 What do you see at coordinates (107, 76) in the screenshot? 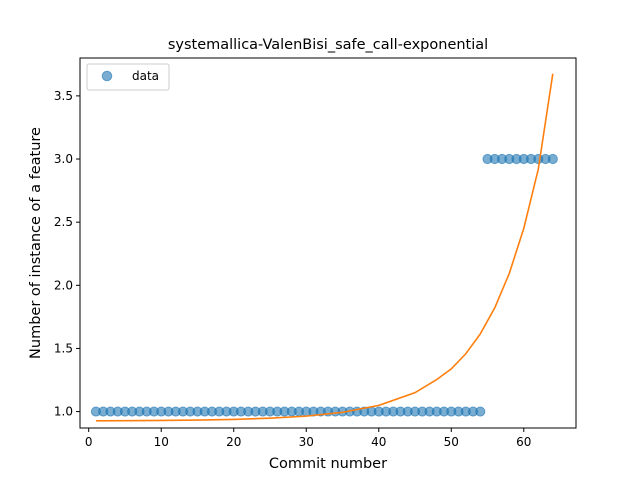
I see `legend-marker` at bounding box center [107, 76].